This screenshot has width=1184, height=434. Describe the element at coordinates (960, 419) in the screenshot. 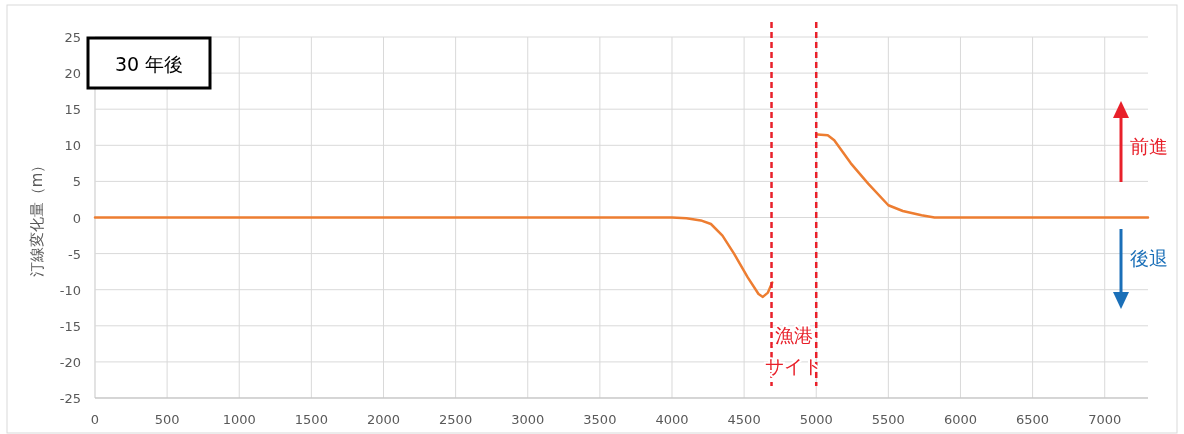

I see `x-tick-label: 6000` at that location.